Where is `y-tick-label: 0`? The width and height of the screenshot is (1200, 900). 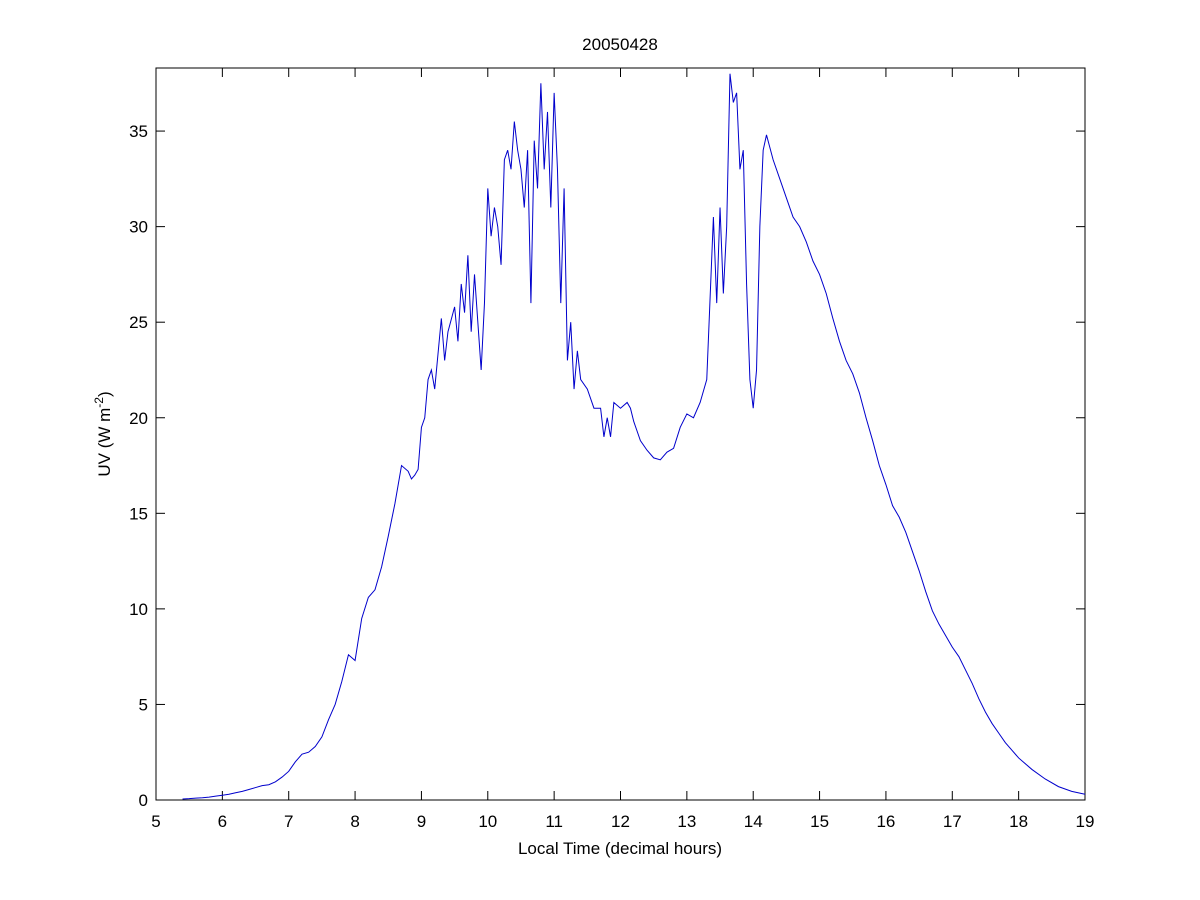
y-tick-label: 0 is located at coordinates (143, 800).